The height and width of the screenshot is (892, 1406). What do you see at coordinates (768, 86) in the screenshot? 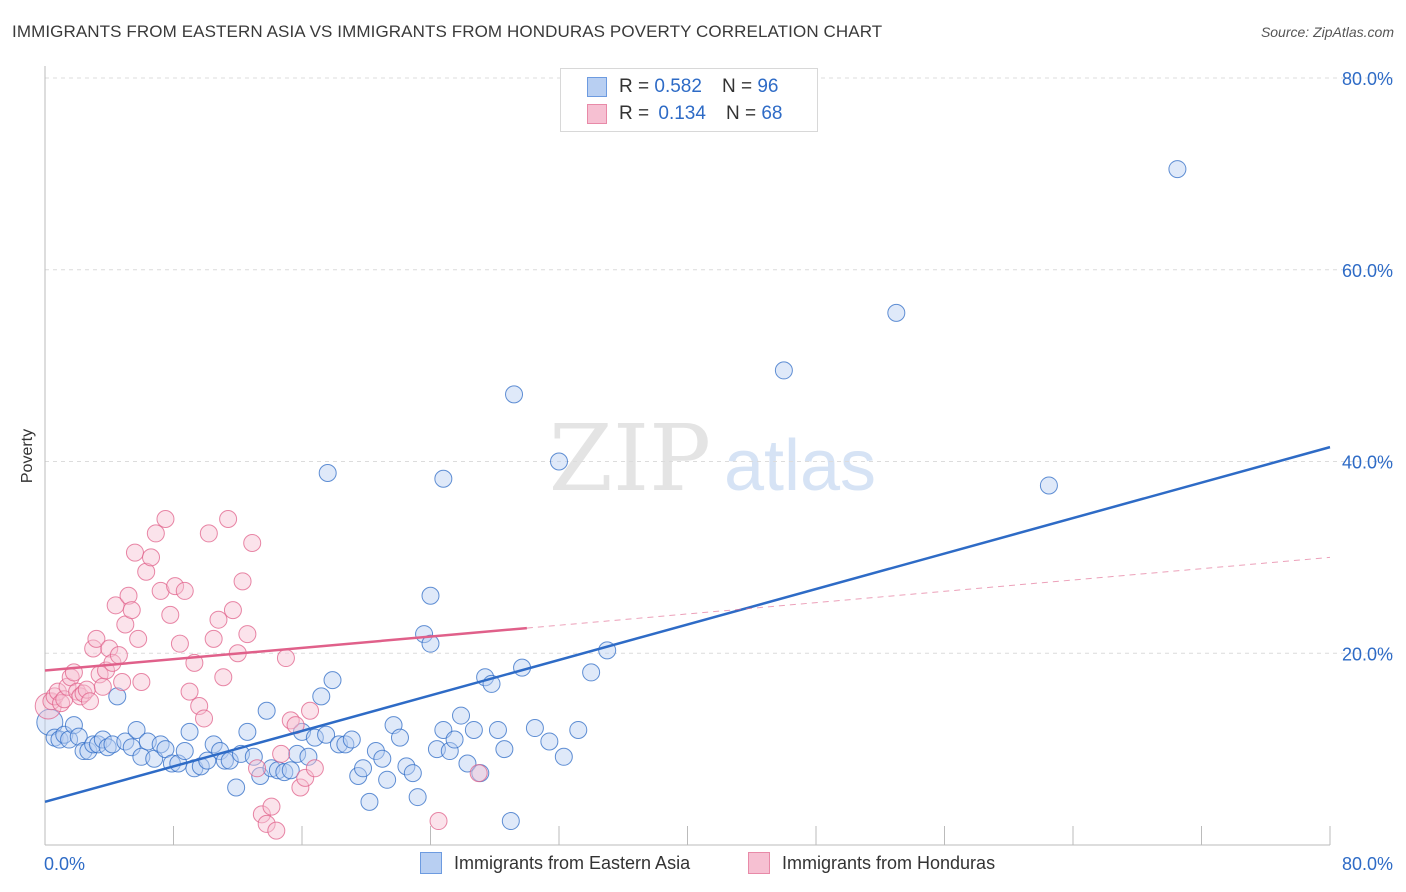
I see `legend-n-value: 96` at bounding box center [768, 86].